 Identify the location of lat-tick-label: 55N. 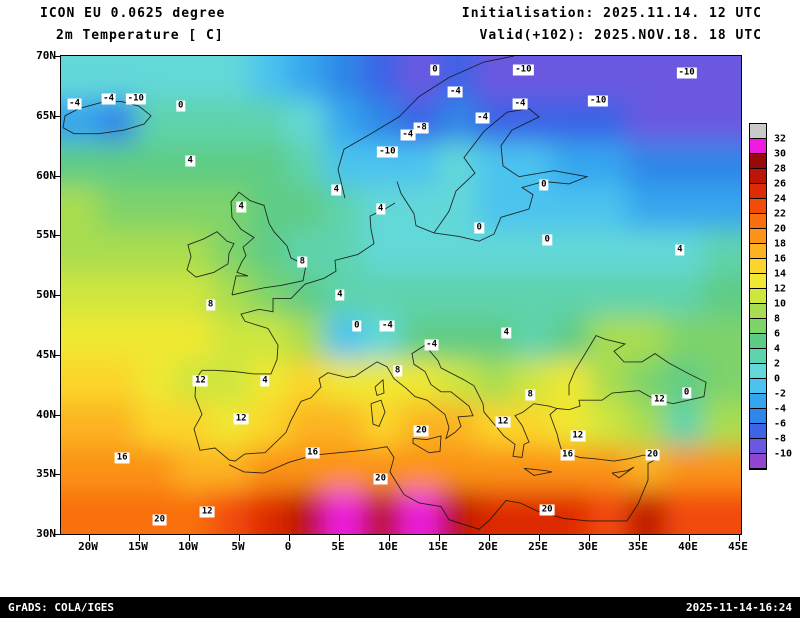
(46, 235).